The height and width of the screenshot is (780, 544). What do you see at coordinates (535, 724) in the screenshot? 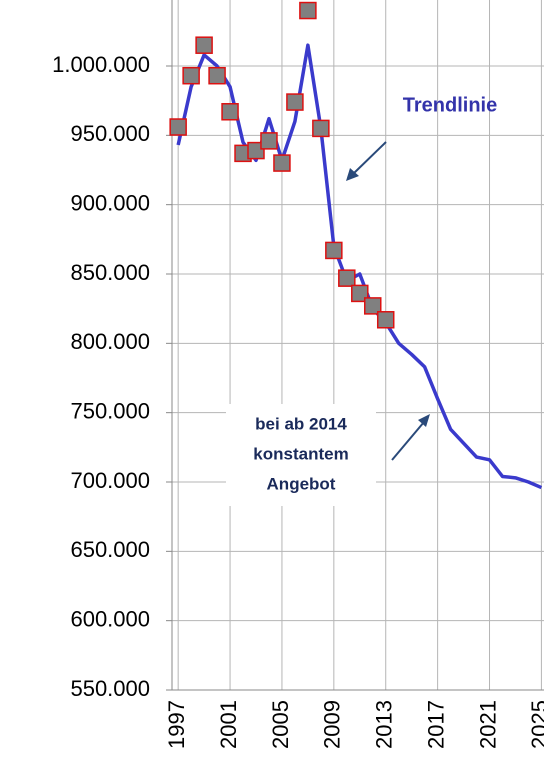
I see `x-tick-label: 2025` at bounding box center [535, 724].